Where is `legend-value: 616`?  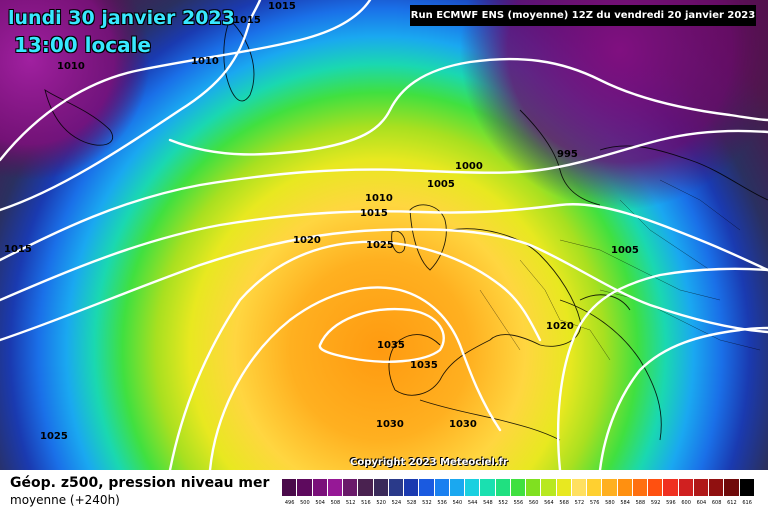
legend-value: 616 is located at coordinates (747, 503).